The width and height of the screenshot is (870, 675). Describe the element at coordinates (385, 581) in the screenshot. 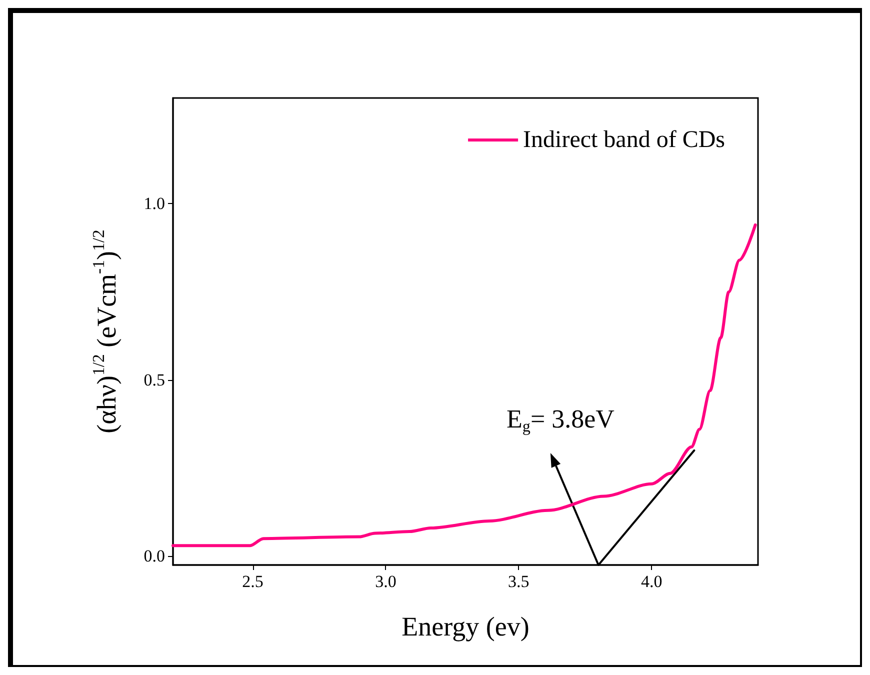

I see `x-tick-label: 3.0` at that location.